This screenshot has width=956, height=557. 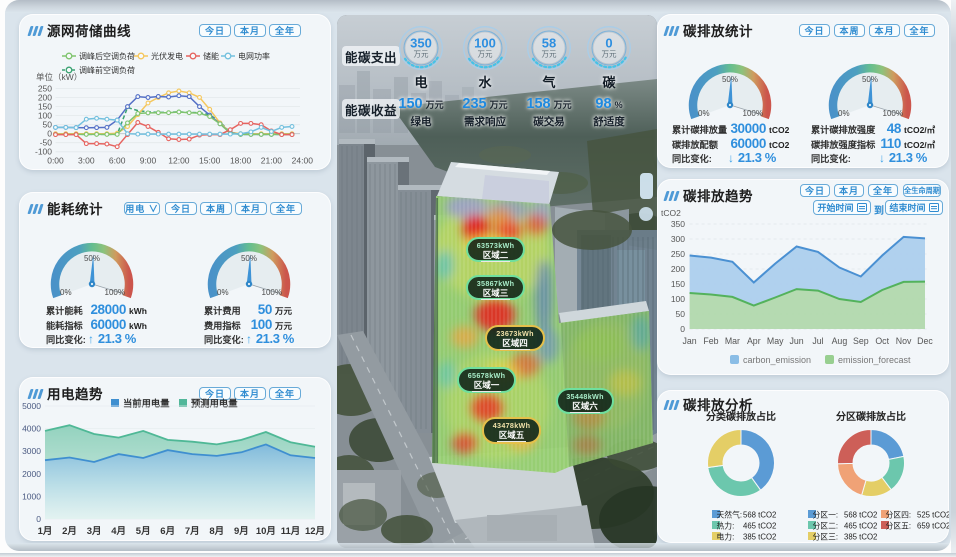 What do you see at coordinates (31, 429) in the screenshot?
I see `svg-text: 4000` at bounding box center [31, 429].